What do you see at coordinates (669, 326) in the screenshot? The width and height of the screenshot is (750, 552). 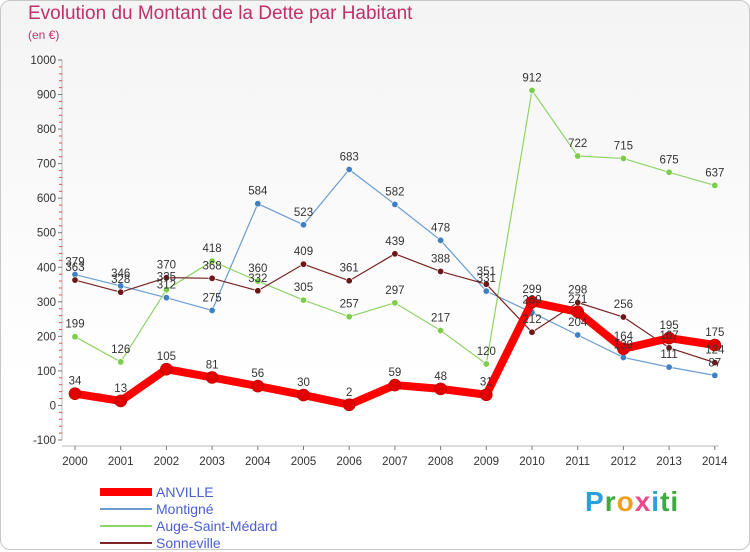 I see `data-label: 195` at bounding box center [669, 326].